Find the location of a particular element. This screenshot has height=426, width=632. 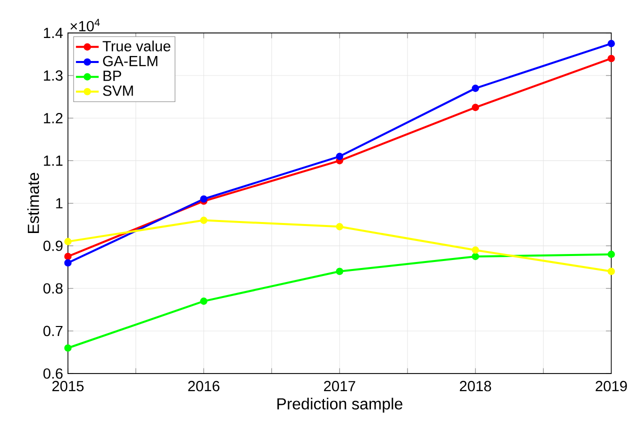

y-tick-label: 1.4 is located at coordinates (53, 33).